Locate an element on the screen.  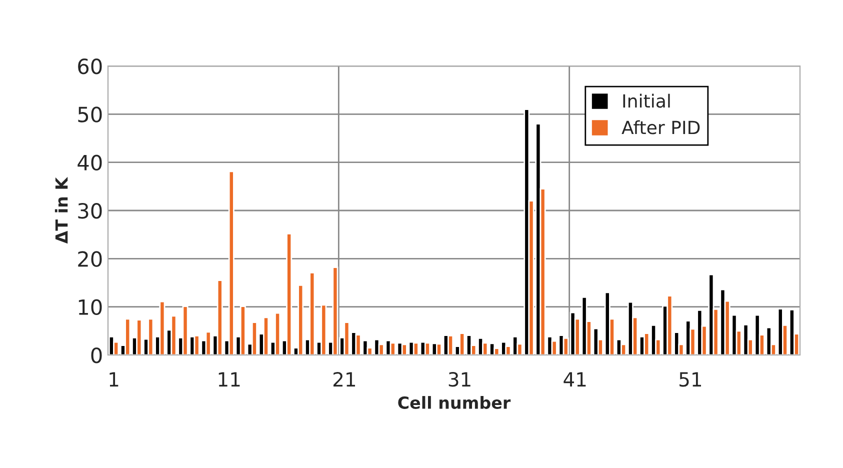
x-tick-label: 51 is located at coordinates (691, 379).